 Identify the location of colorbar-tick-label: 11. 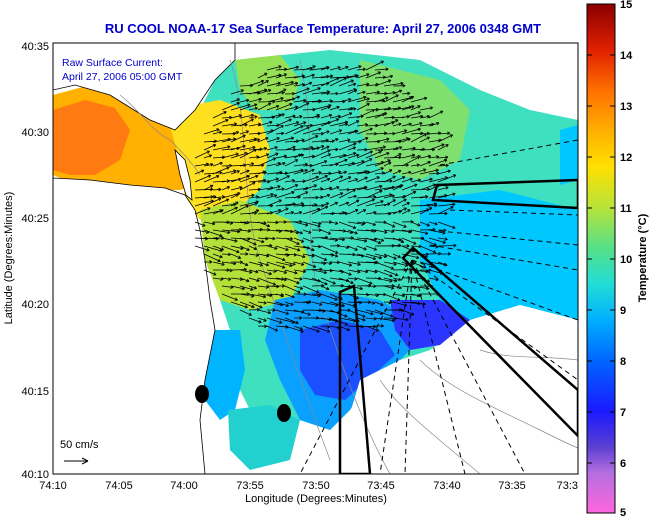
(626, 209).